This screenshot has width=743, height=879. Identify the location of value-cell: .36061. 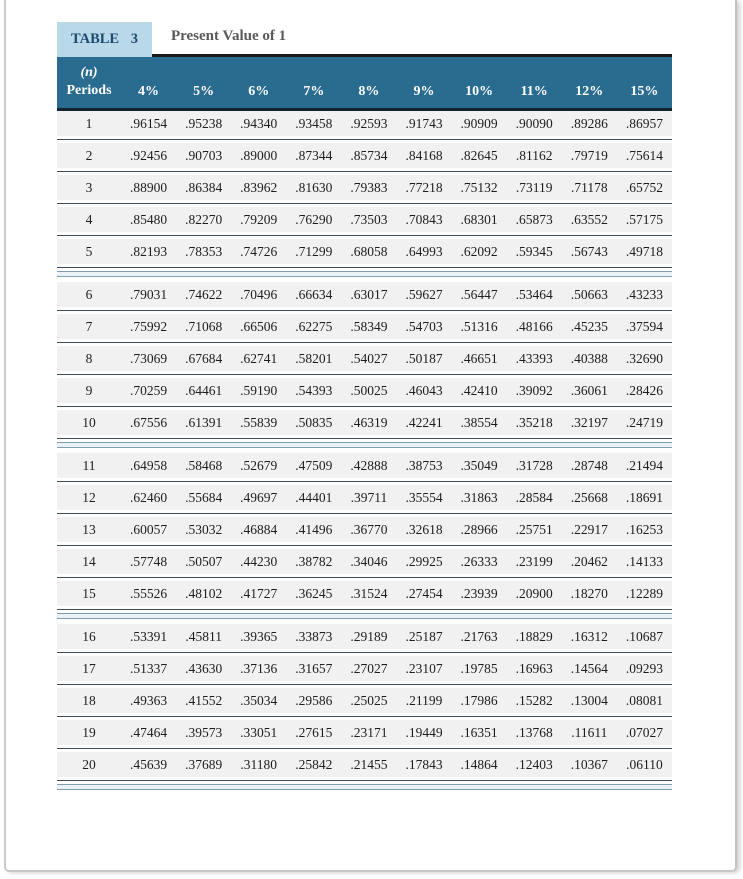
(589, 390).